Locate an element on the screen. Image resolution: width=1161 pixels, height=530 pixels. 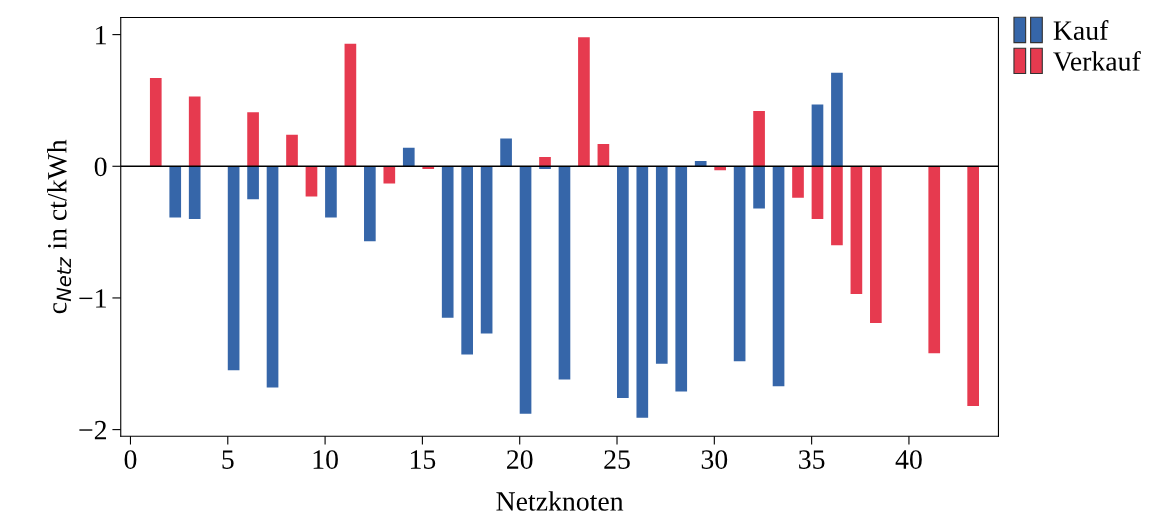
legend-label: Kauf is located at coordinates (1081, 30).